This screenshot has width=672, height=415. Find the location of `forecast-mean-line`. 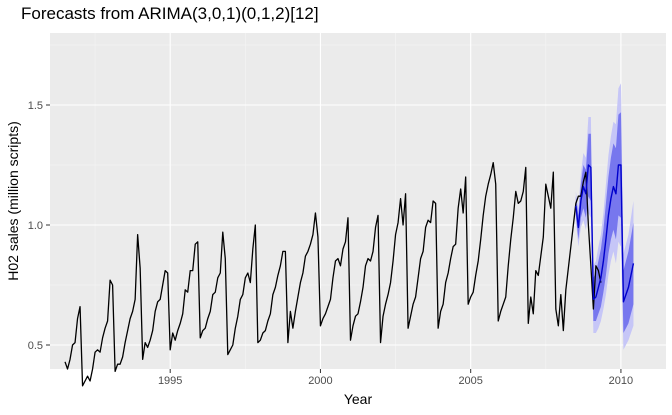

forecast-mean-line is located at coordinates (605, 233).